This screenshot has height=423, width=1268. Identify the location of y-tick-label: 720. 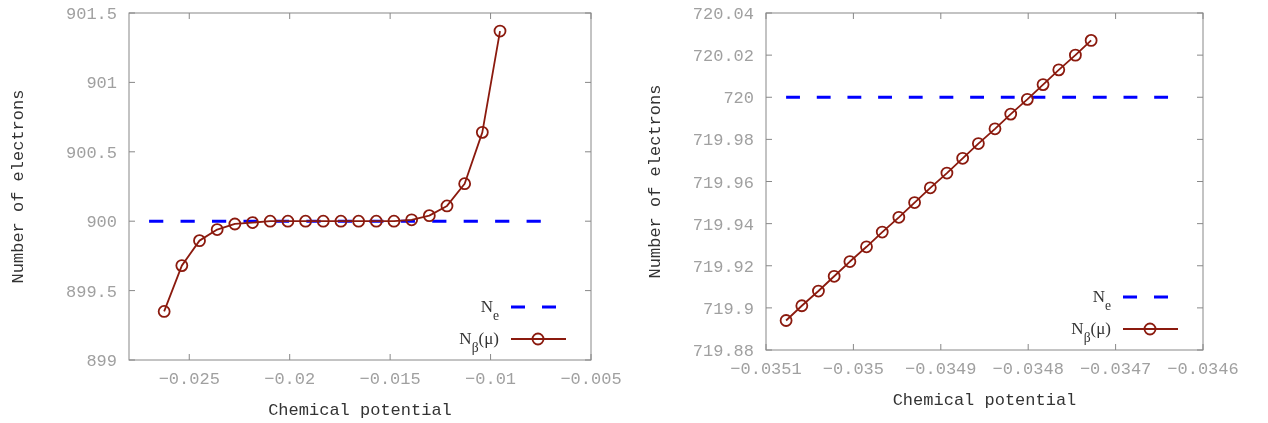
(738, 99).